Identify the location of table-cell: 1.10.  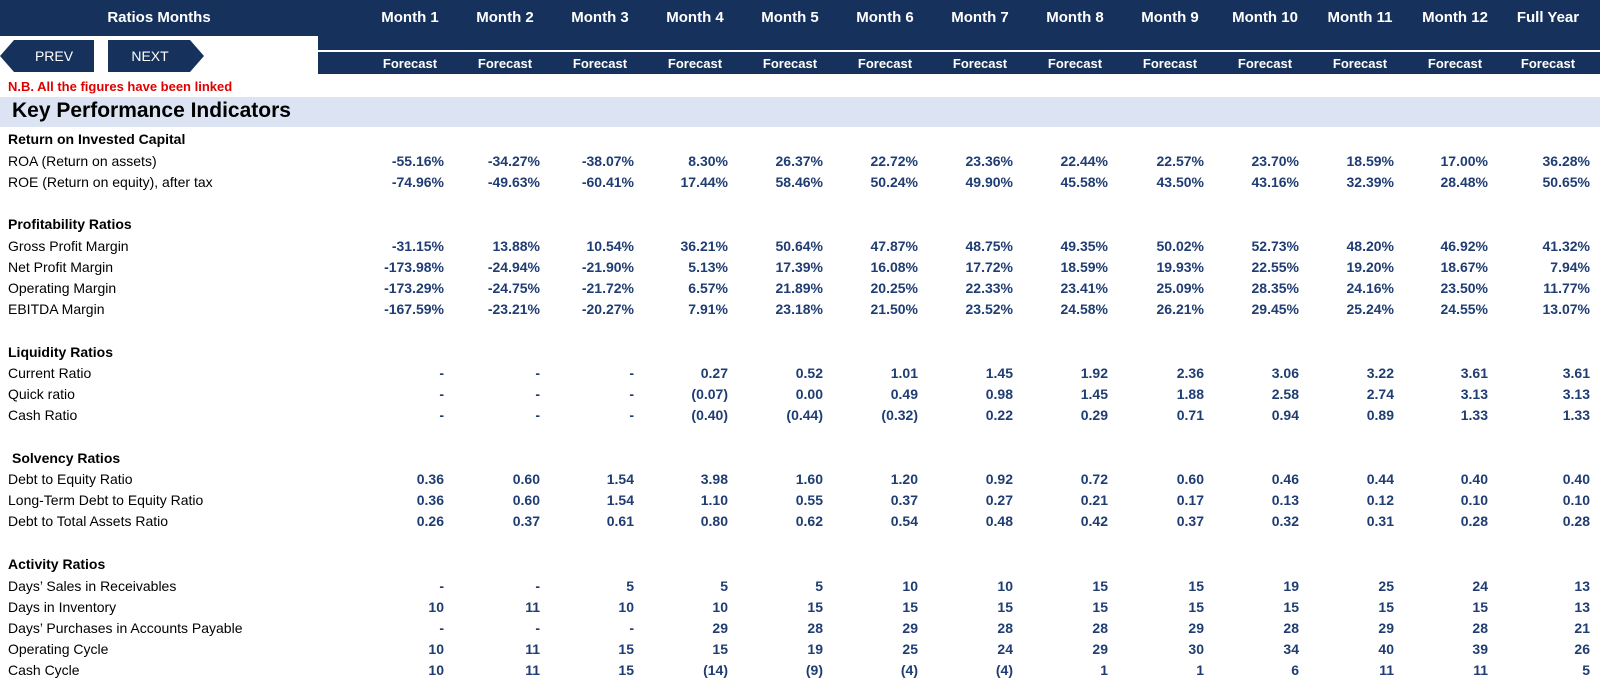
(714, 500).